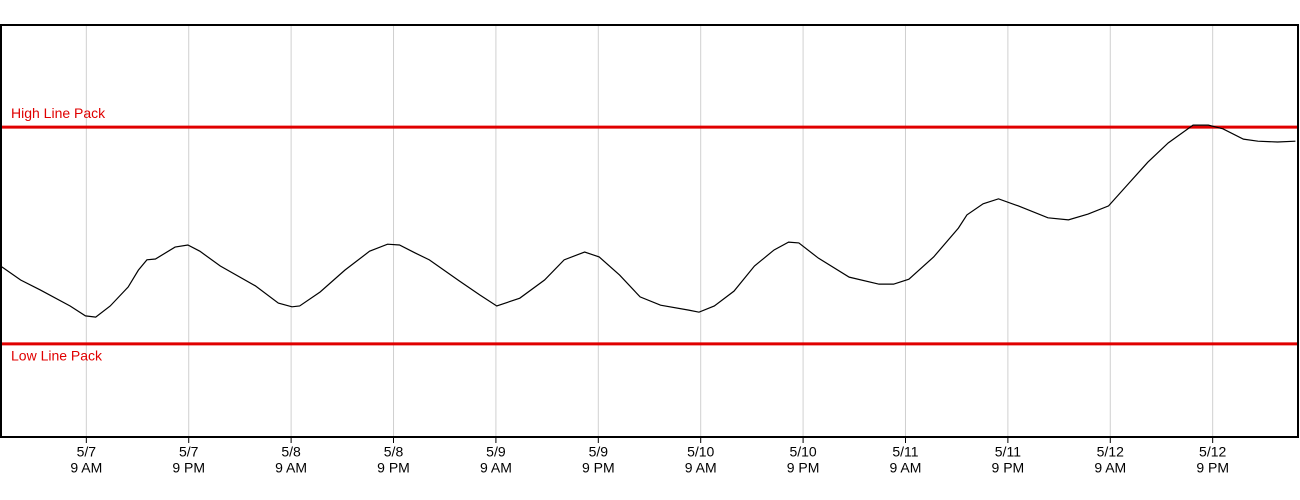  What do you see at coordinates (57, 356) in the screenshot?
I see `reference-label: Low Line Pack` at bounding box center [57, 356].